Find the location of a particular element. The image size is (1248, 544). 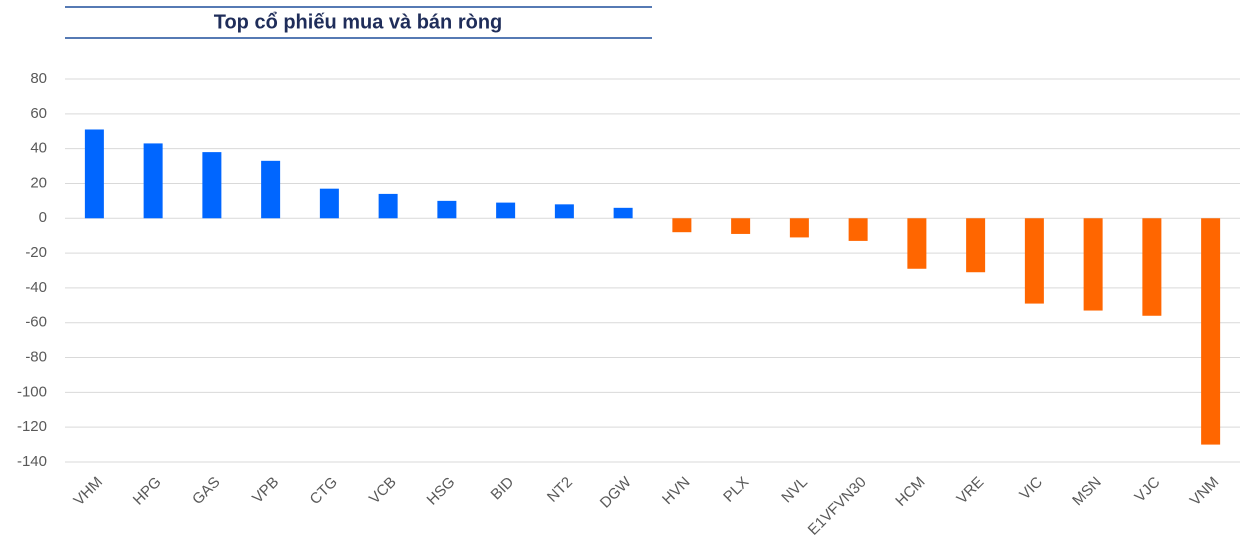

x-tick-label: HVN is located at coordinates (676, 491).